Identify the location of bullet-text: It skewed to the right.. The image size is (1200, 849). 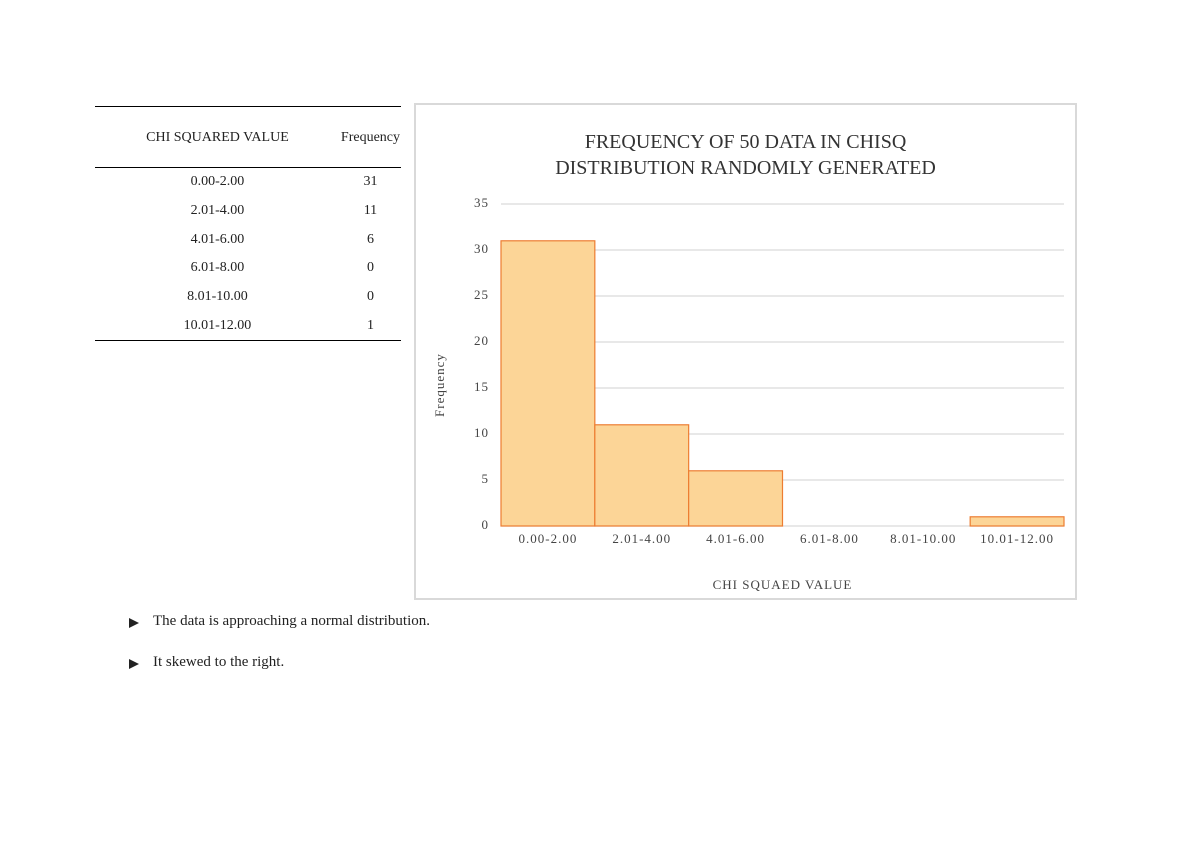
(219, 662).